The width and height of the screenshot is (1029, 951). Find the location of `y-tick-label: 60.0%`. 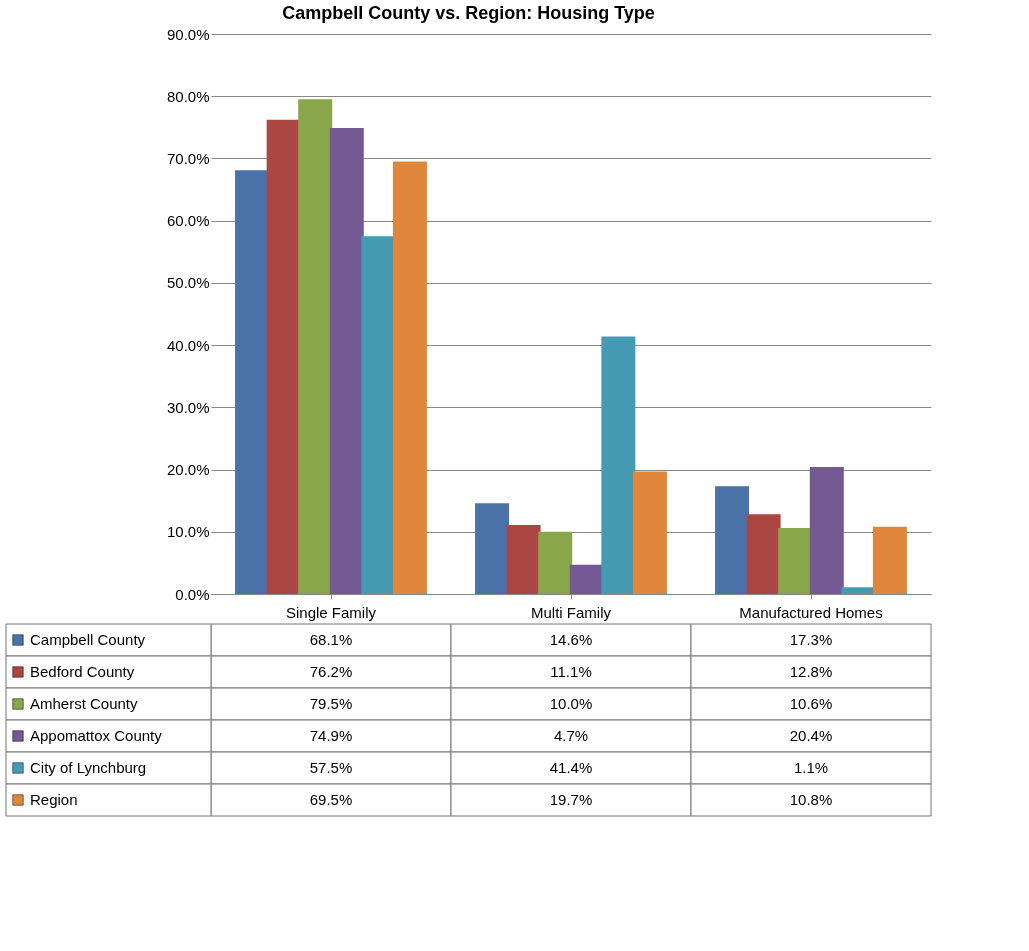

y-tick-label: 60.0% is located at coordinates (188, 221).